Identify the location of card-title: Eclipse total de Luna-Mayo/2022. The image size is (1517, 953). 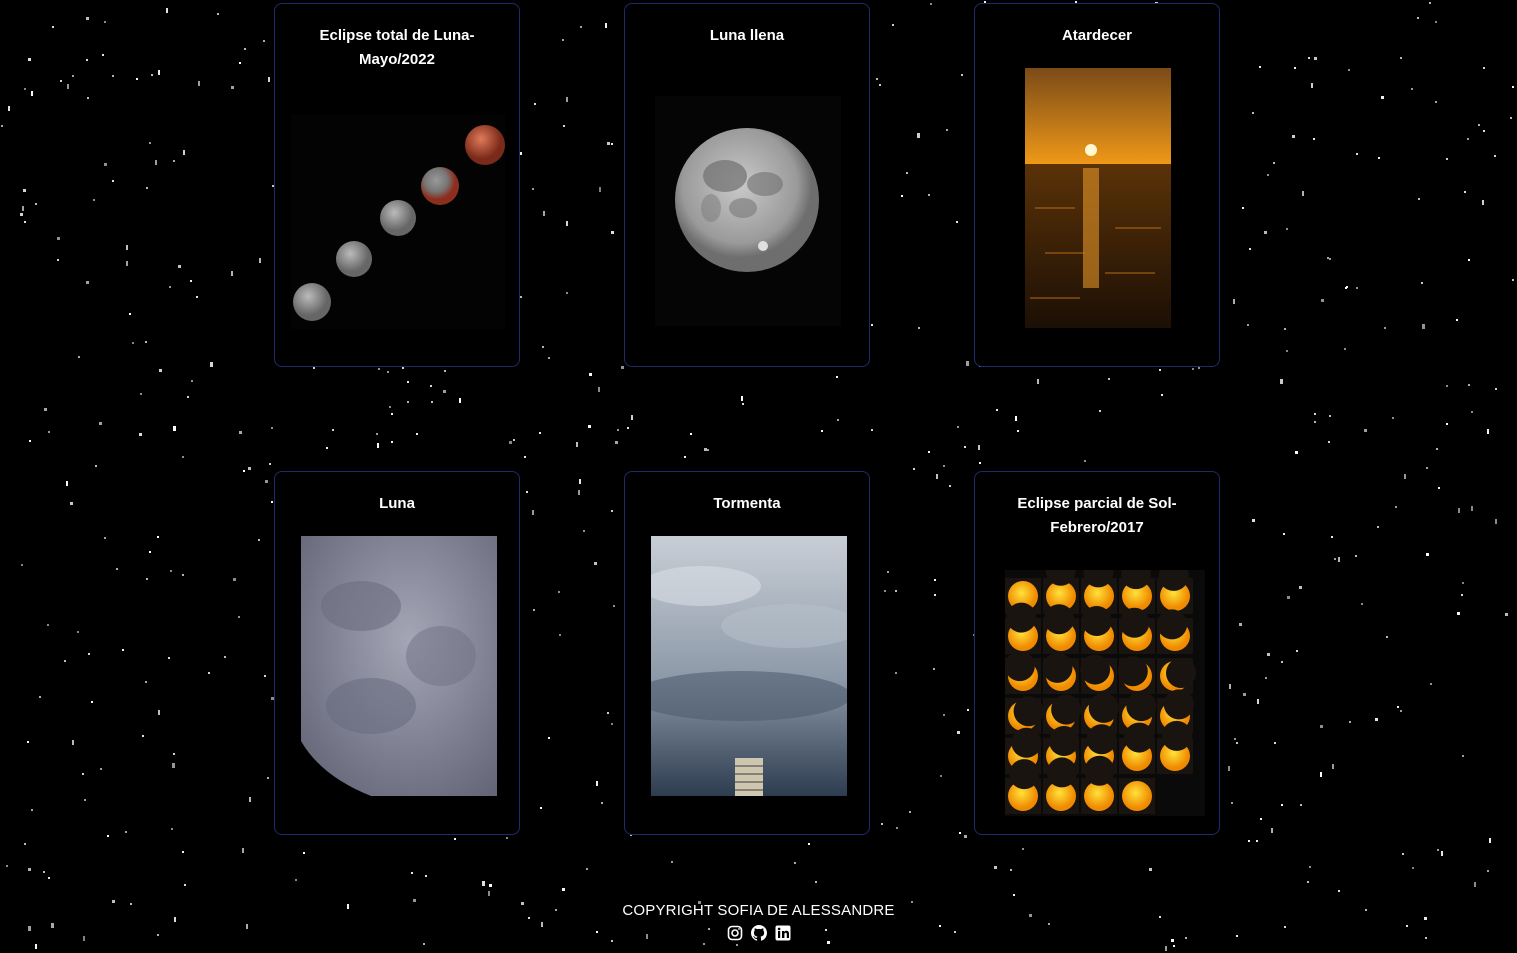
(397, 47).